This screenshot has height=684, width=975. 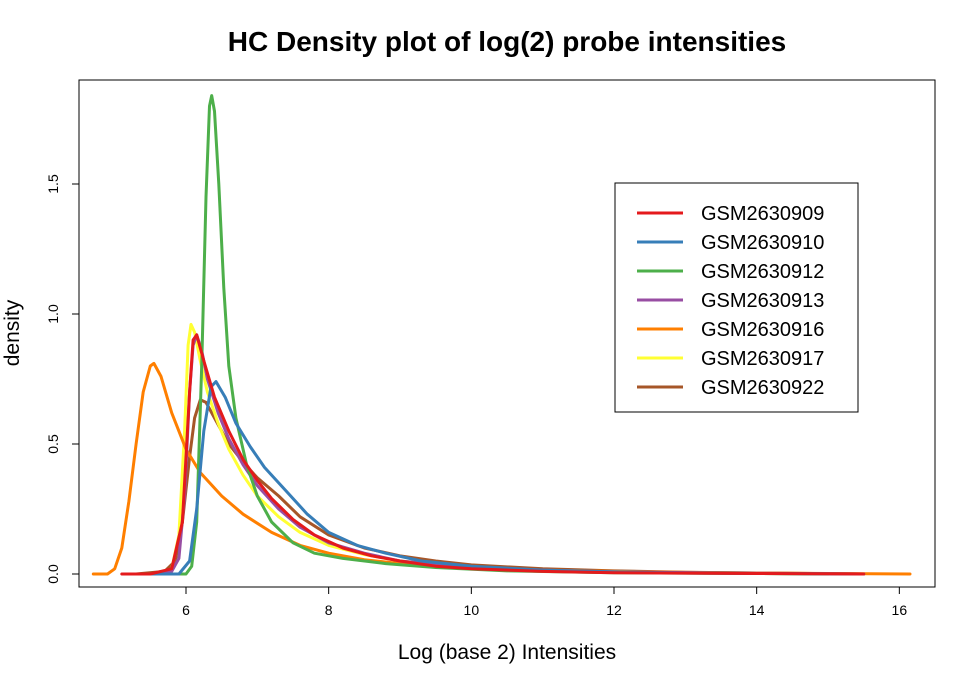 I want to click on legend-label: GSM2630916, so click(x=762, y=330).